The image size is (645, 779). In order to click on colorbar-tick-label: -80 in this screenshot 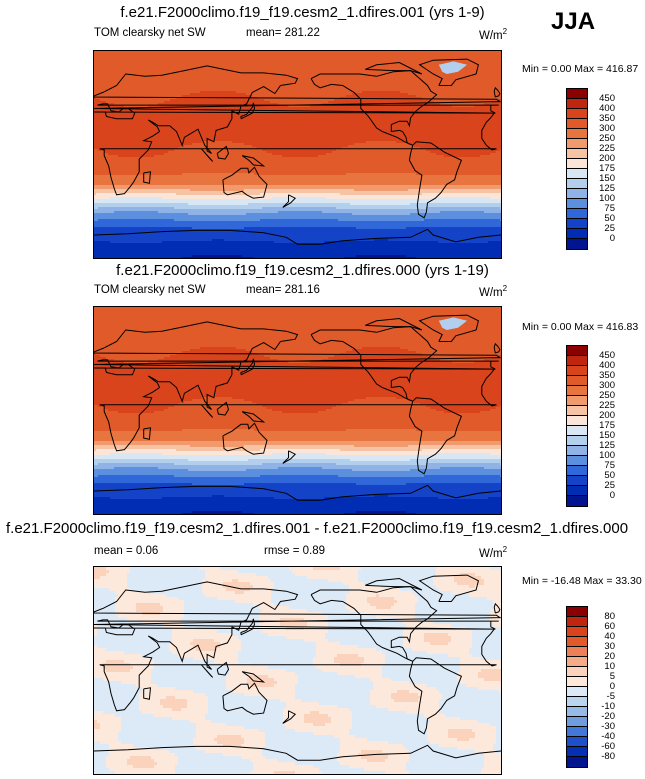, I will do `click(597, 756)`.